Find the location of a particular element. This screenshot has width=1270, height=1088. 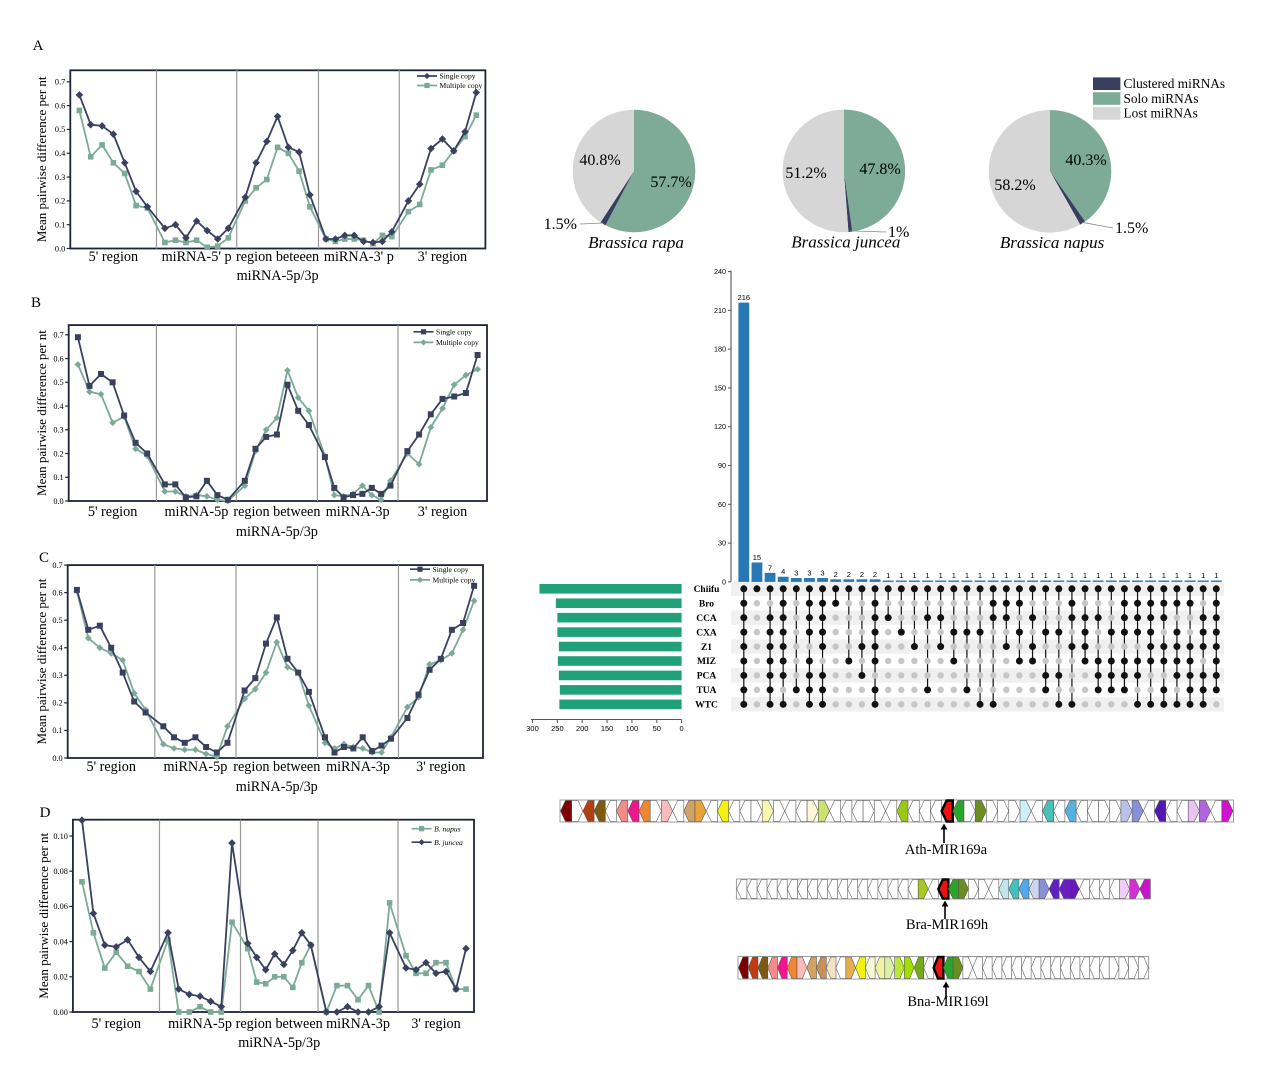

svg-text: 57.7% is located at coordinates (670, 182).